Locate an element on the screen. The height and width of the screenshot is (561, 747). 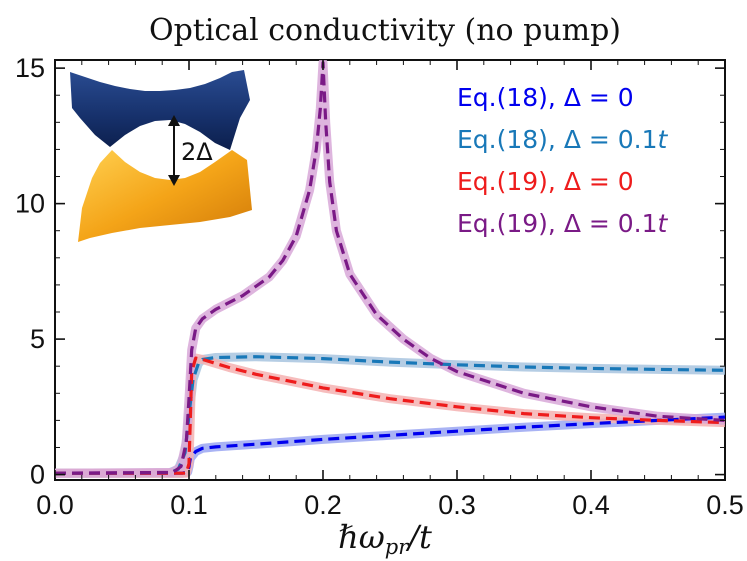
y-tick-label: 15 is located at coordinates (30, 68).